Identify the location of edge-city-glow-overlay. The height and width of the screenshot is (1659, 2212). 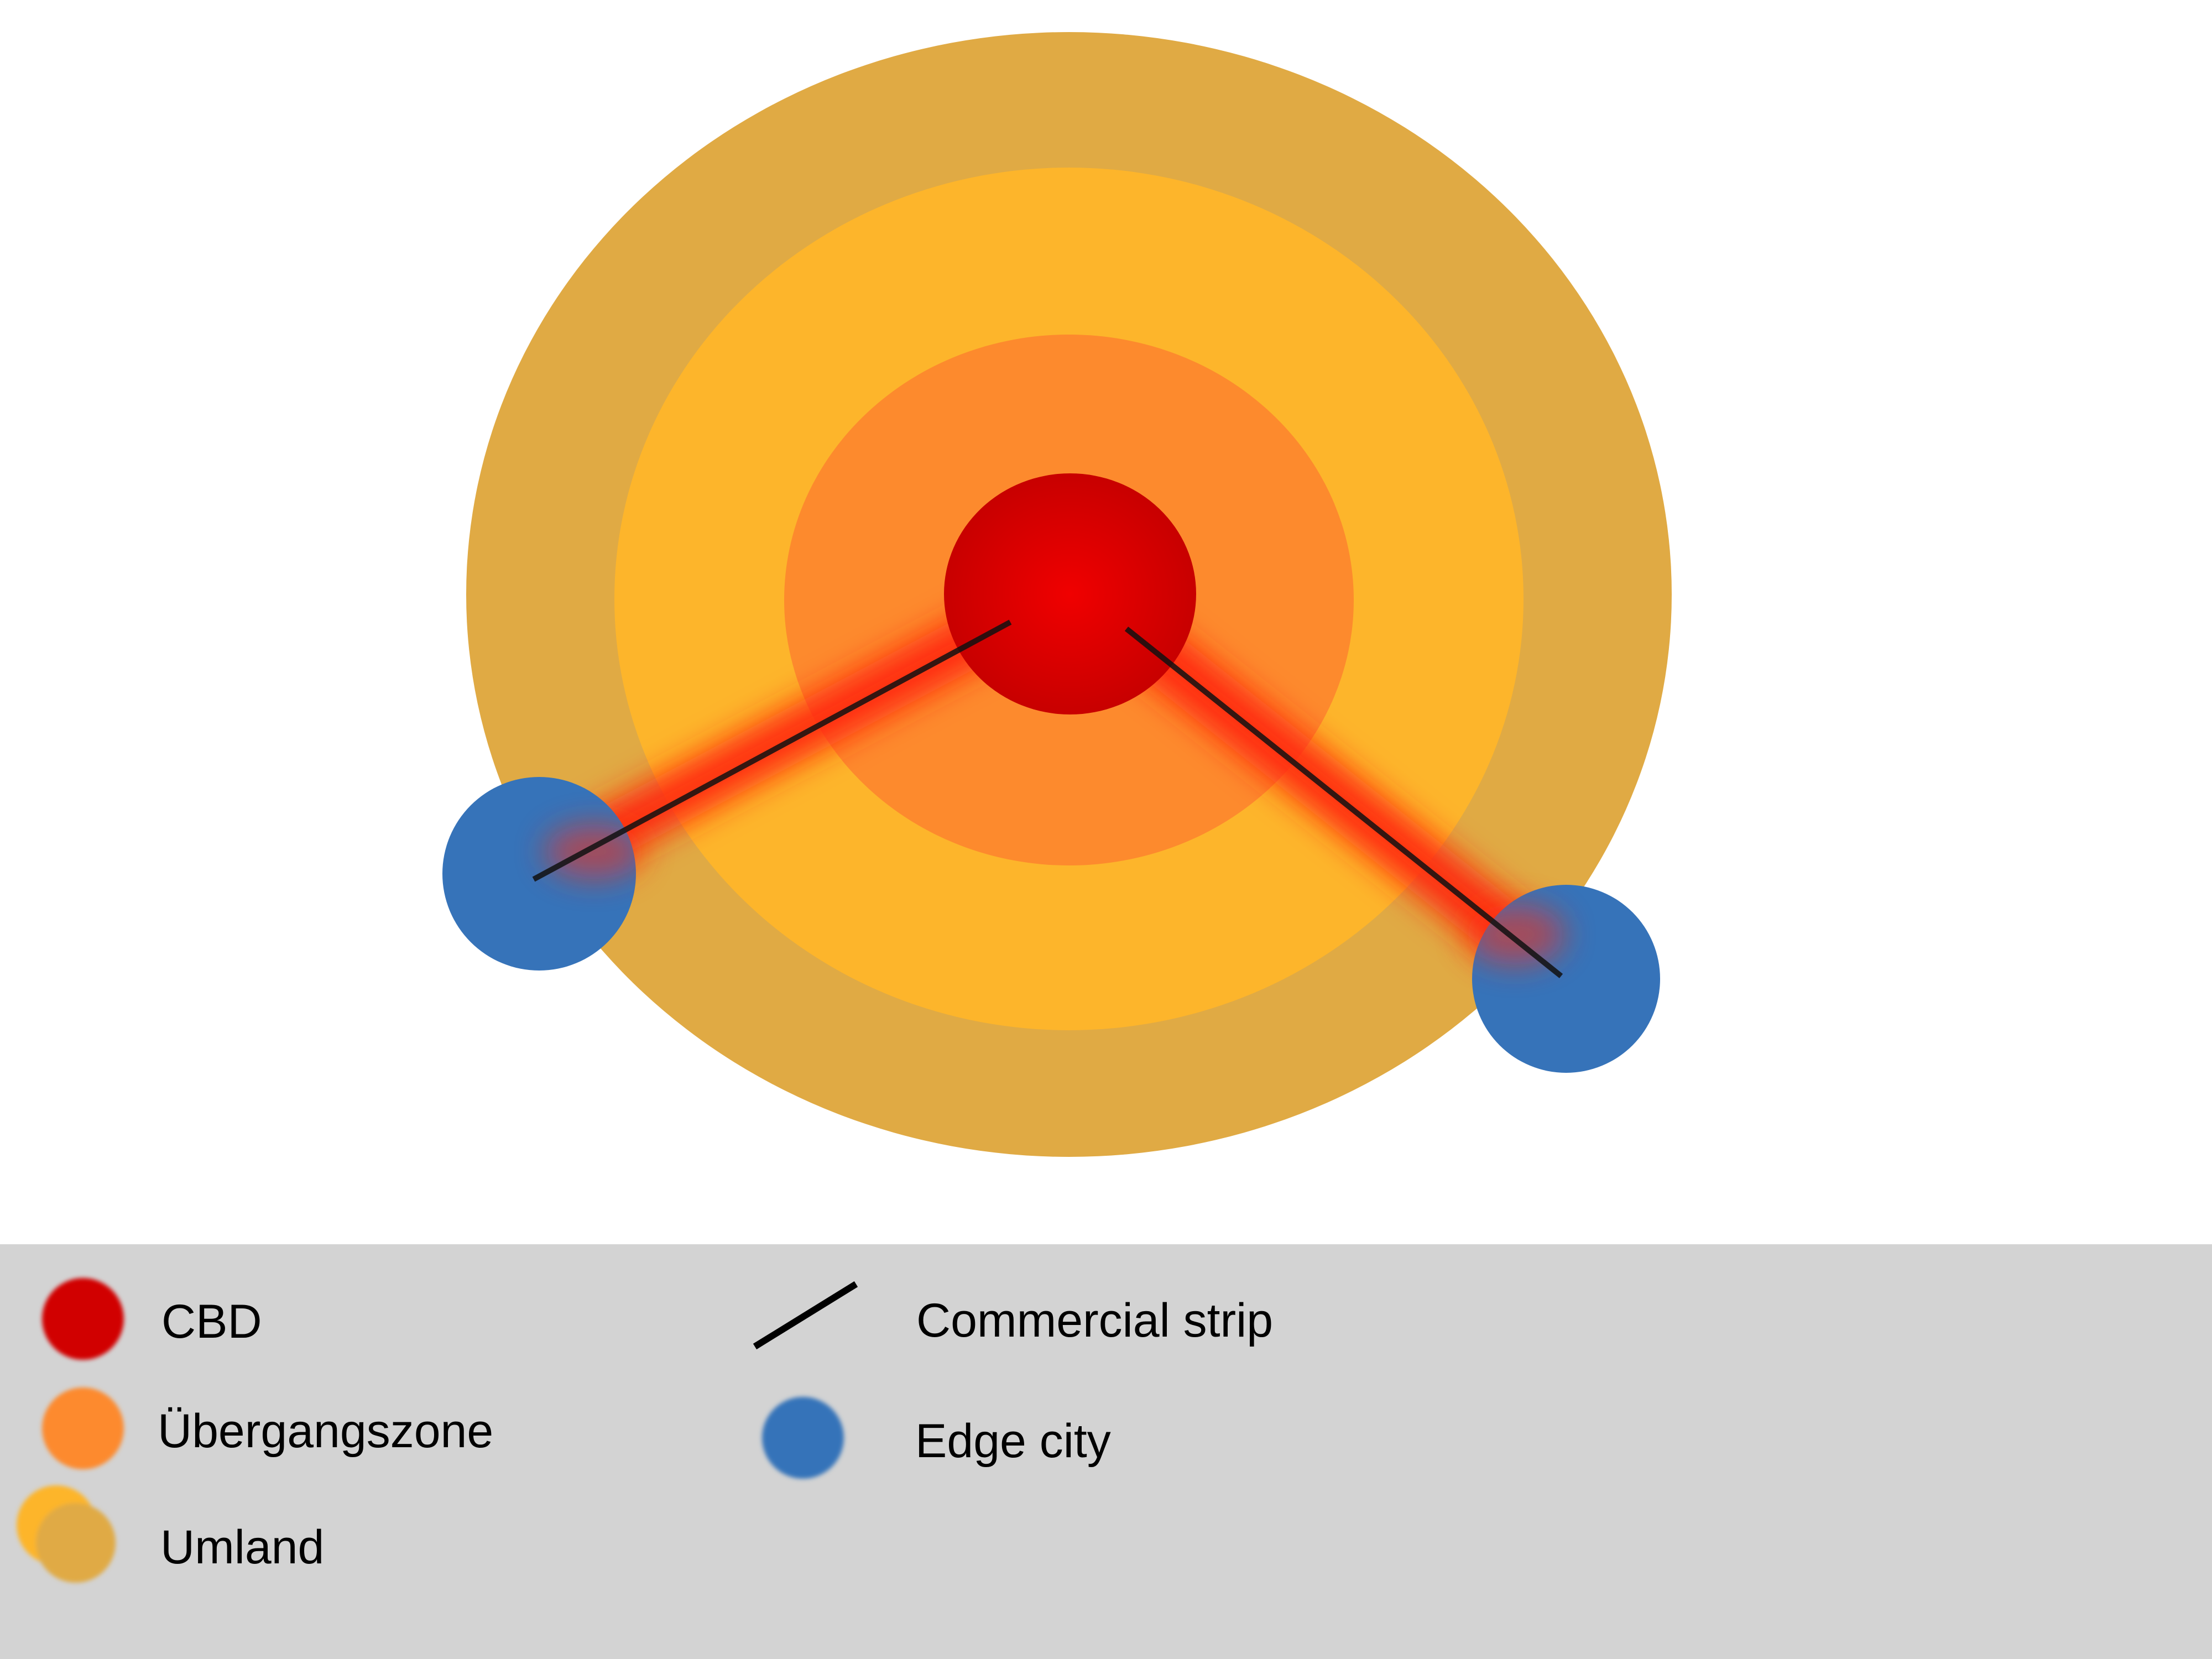
(1055, 895).